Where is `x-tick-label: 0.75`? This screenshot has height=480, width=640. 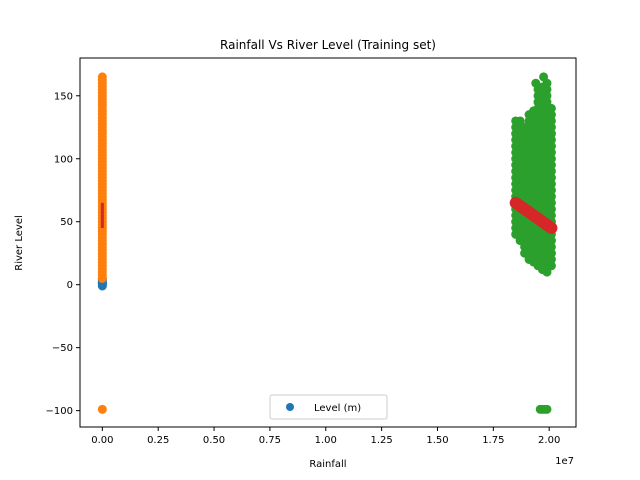
x-tick-label: 0.75 is located at coordinates (270, 440).